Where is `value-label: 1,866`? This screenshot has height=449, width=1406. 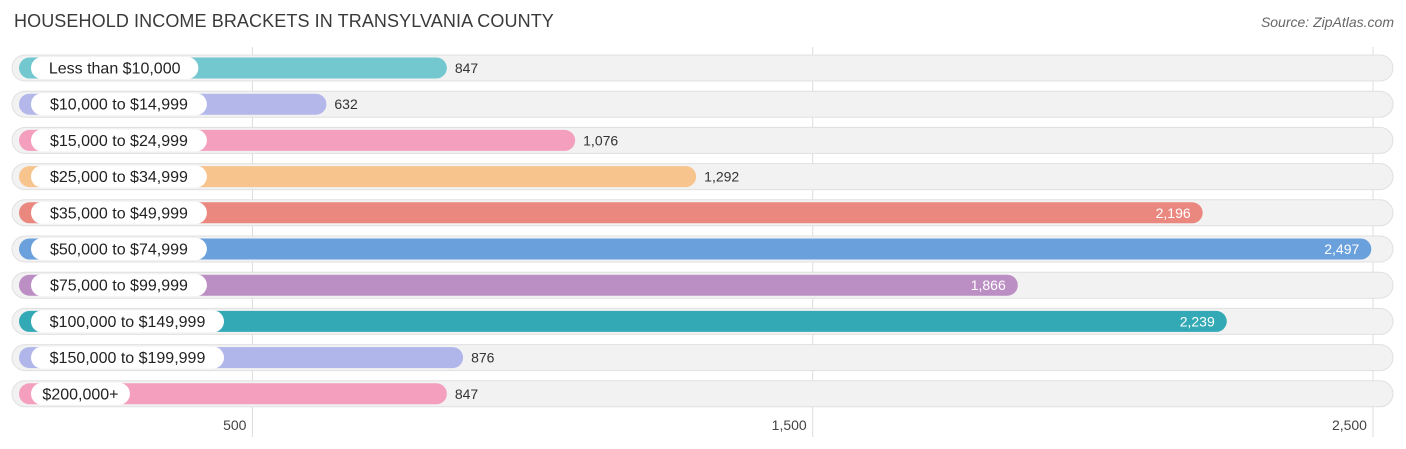
value-label: 1,866 is located at coordinates (988, 285).